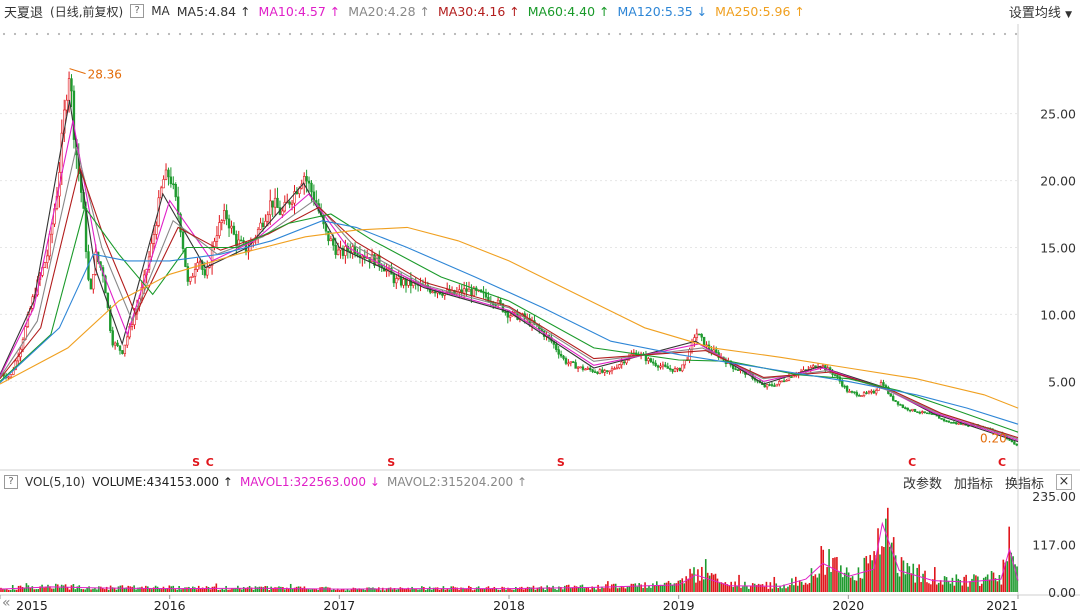  I want to click on add-indicator-button: 加指标, so click(973, 484).